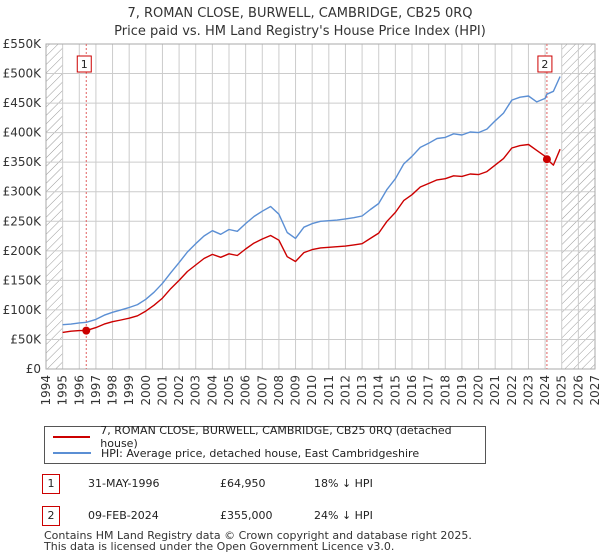 This screenshot has width=600, height=560. Describe the element at coordinates (545, 390) in the screenshot. I see `x-tick-label: 2024` at that location.